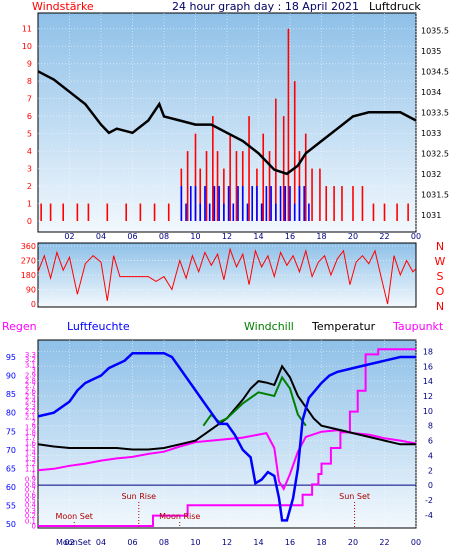  What do you see at coordinates (30, 428) in the screenshot?
I see `rain-tick-label: 1.9` at bounding box center [30, 428].